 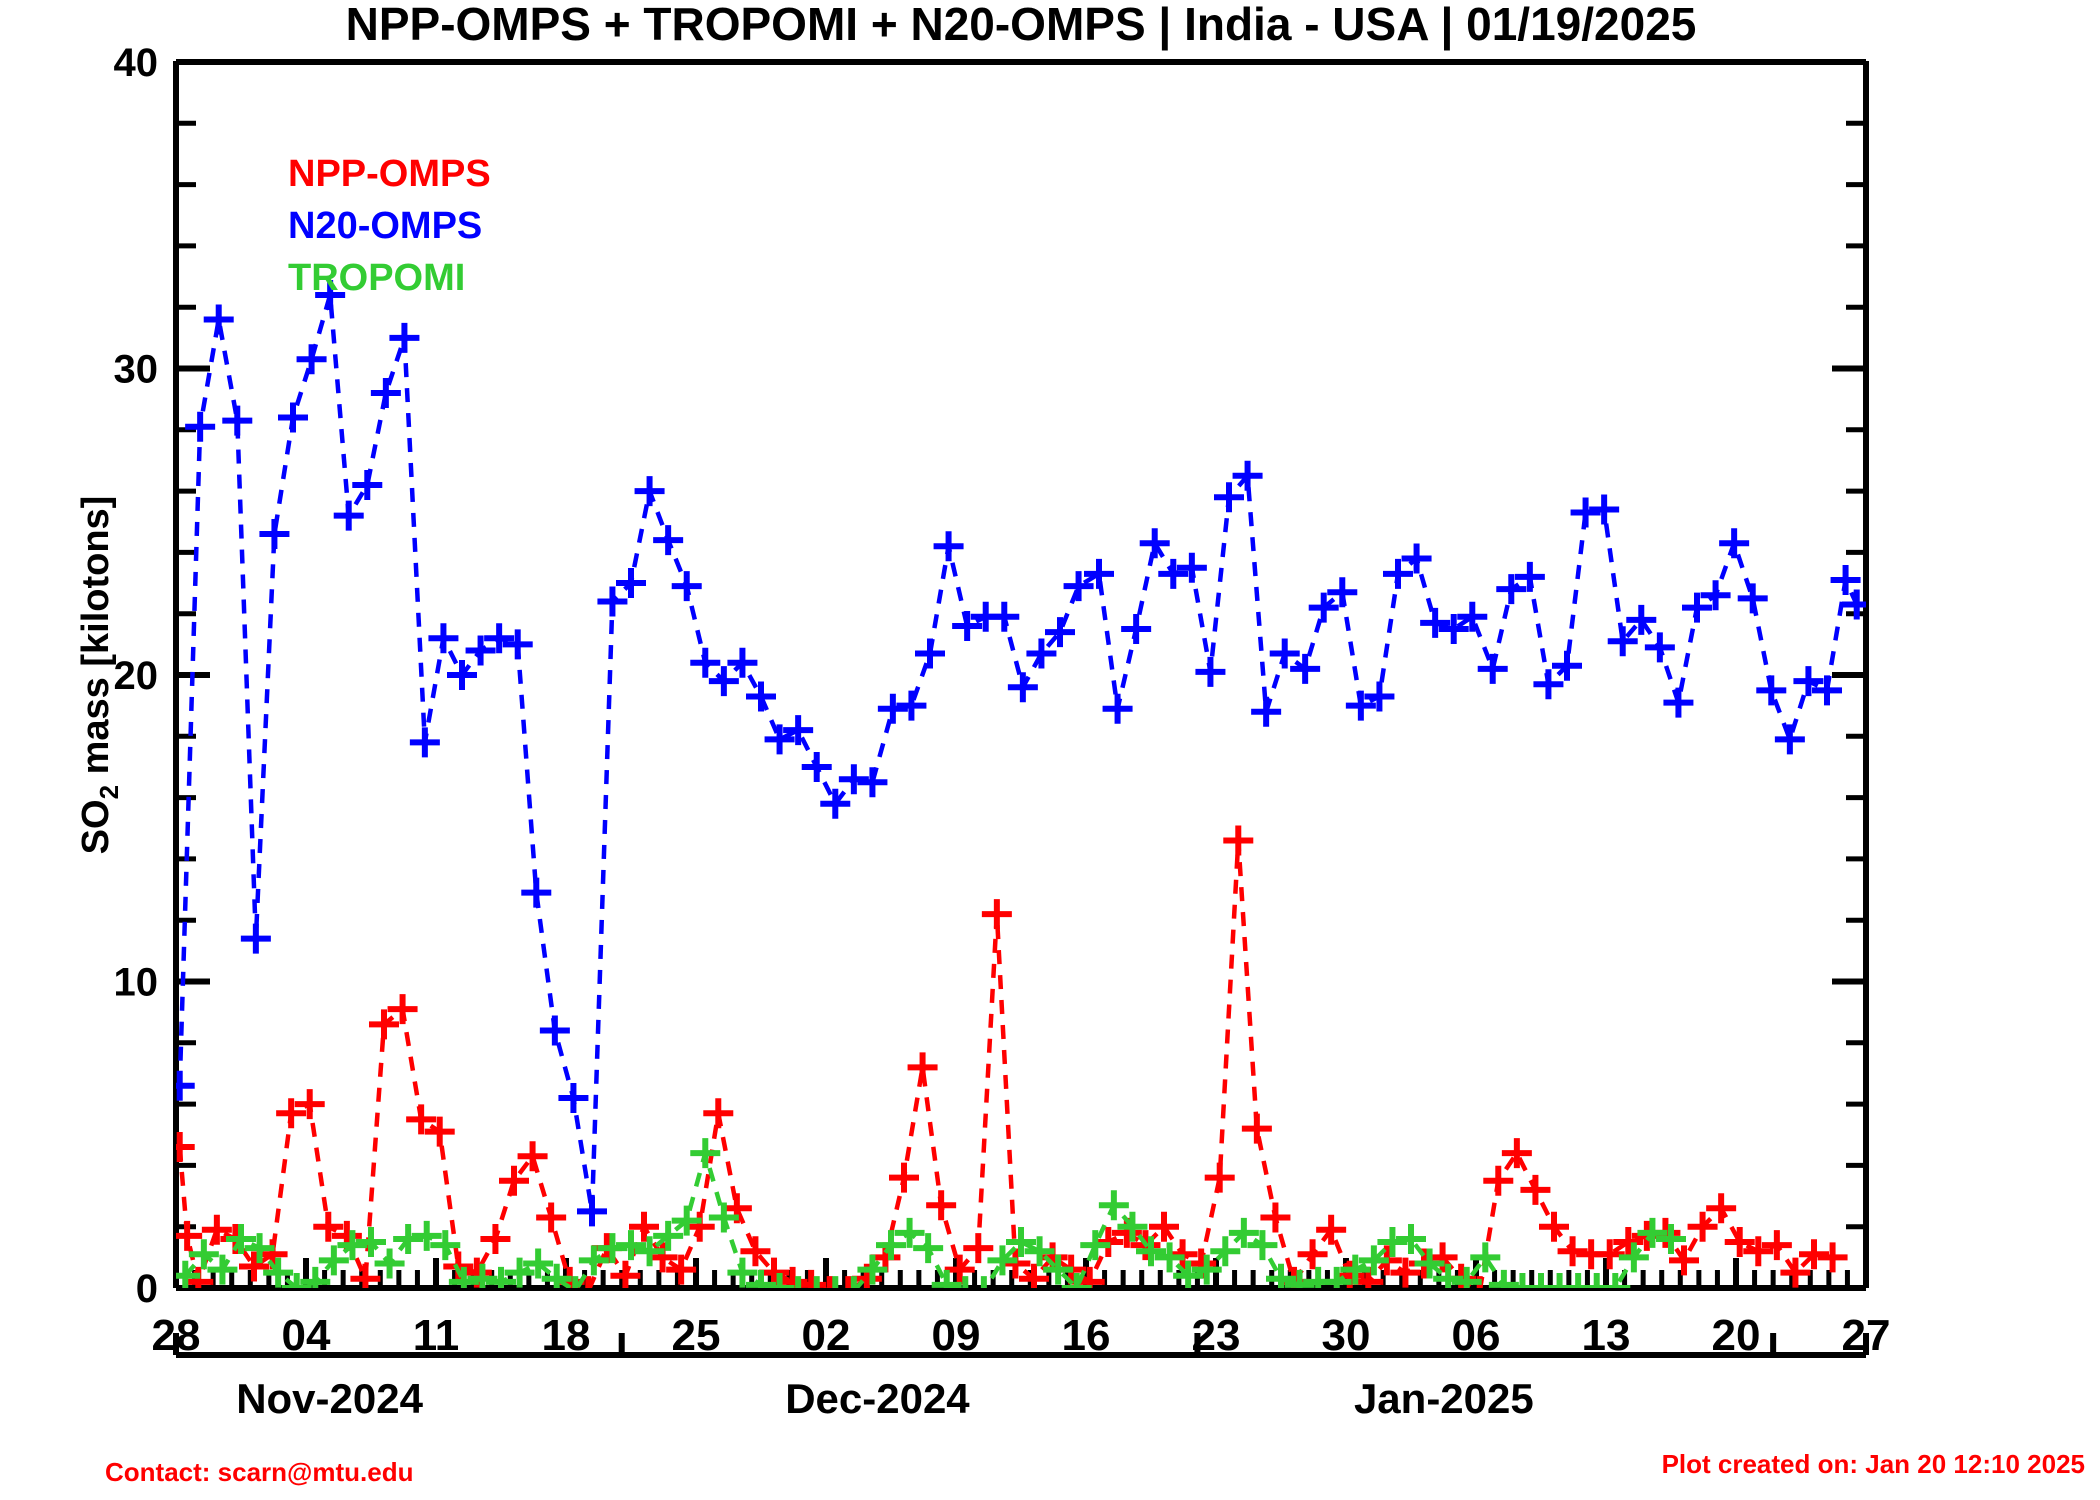 What do you see at coordinates (1873, 1464) in the screenshot?
I see `plot-created-text: Plot created on: Jan 20 12:10 2025` at bounding box center [1873, 1464].